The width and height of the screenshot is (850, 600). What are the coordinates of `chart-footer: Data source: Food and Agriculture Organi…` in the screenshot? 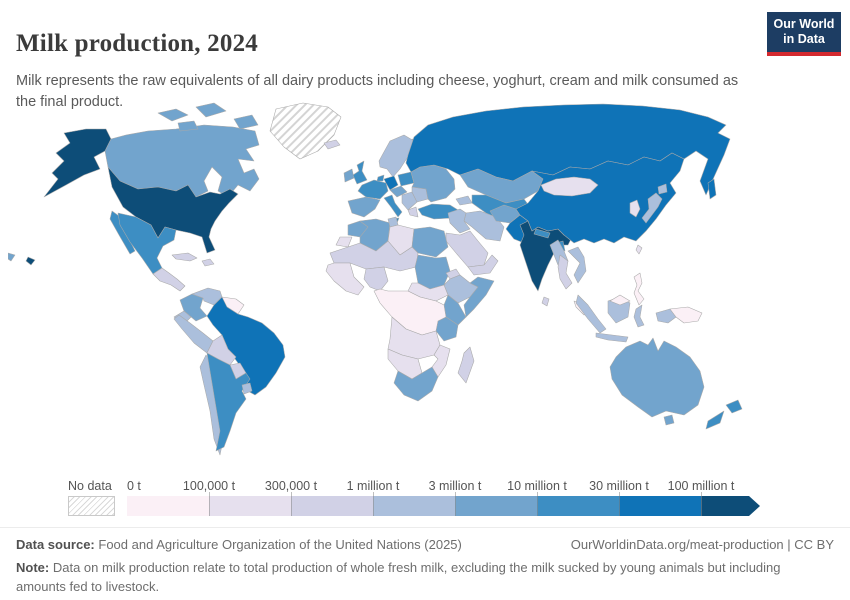 It's located at (425, 562).